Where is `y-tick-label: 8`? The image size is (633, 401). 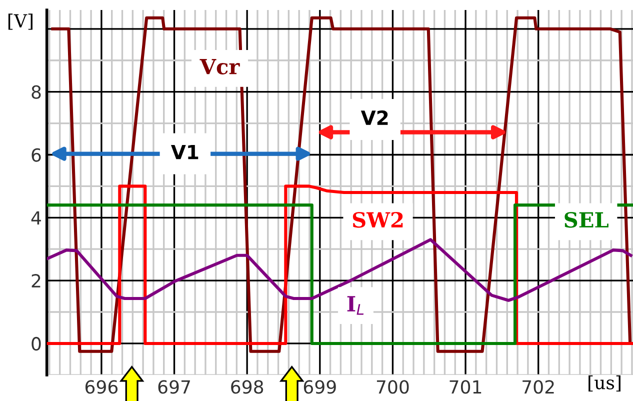 y-tick-label: 8 is located at coordinates (36, 92).